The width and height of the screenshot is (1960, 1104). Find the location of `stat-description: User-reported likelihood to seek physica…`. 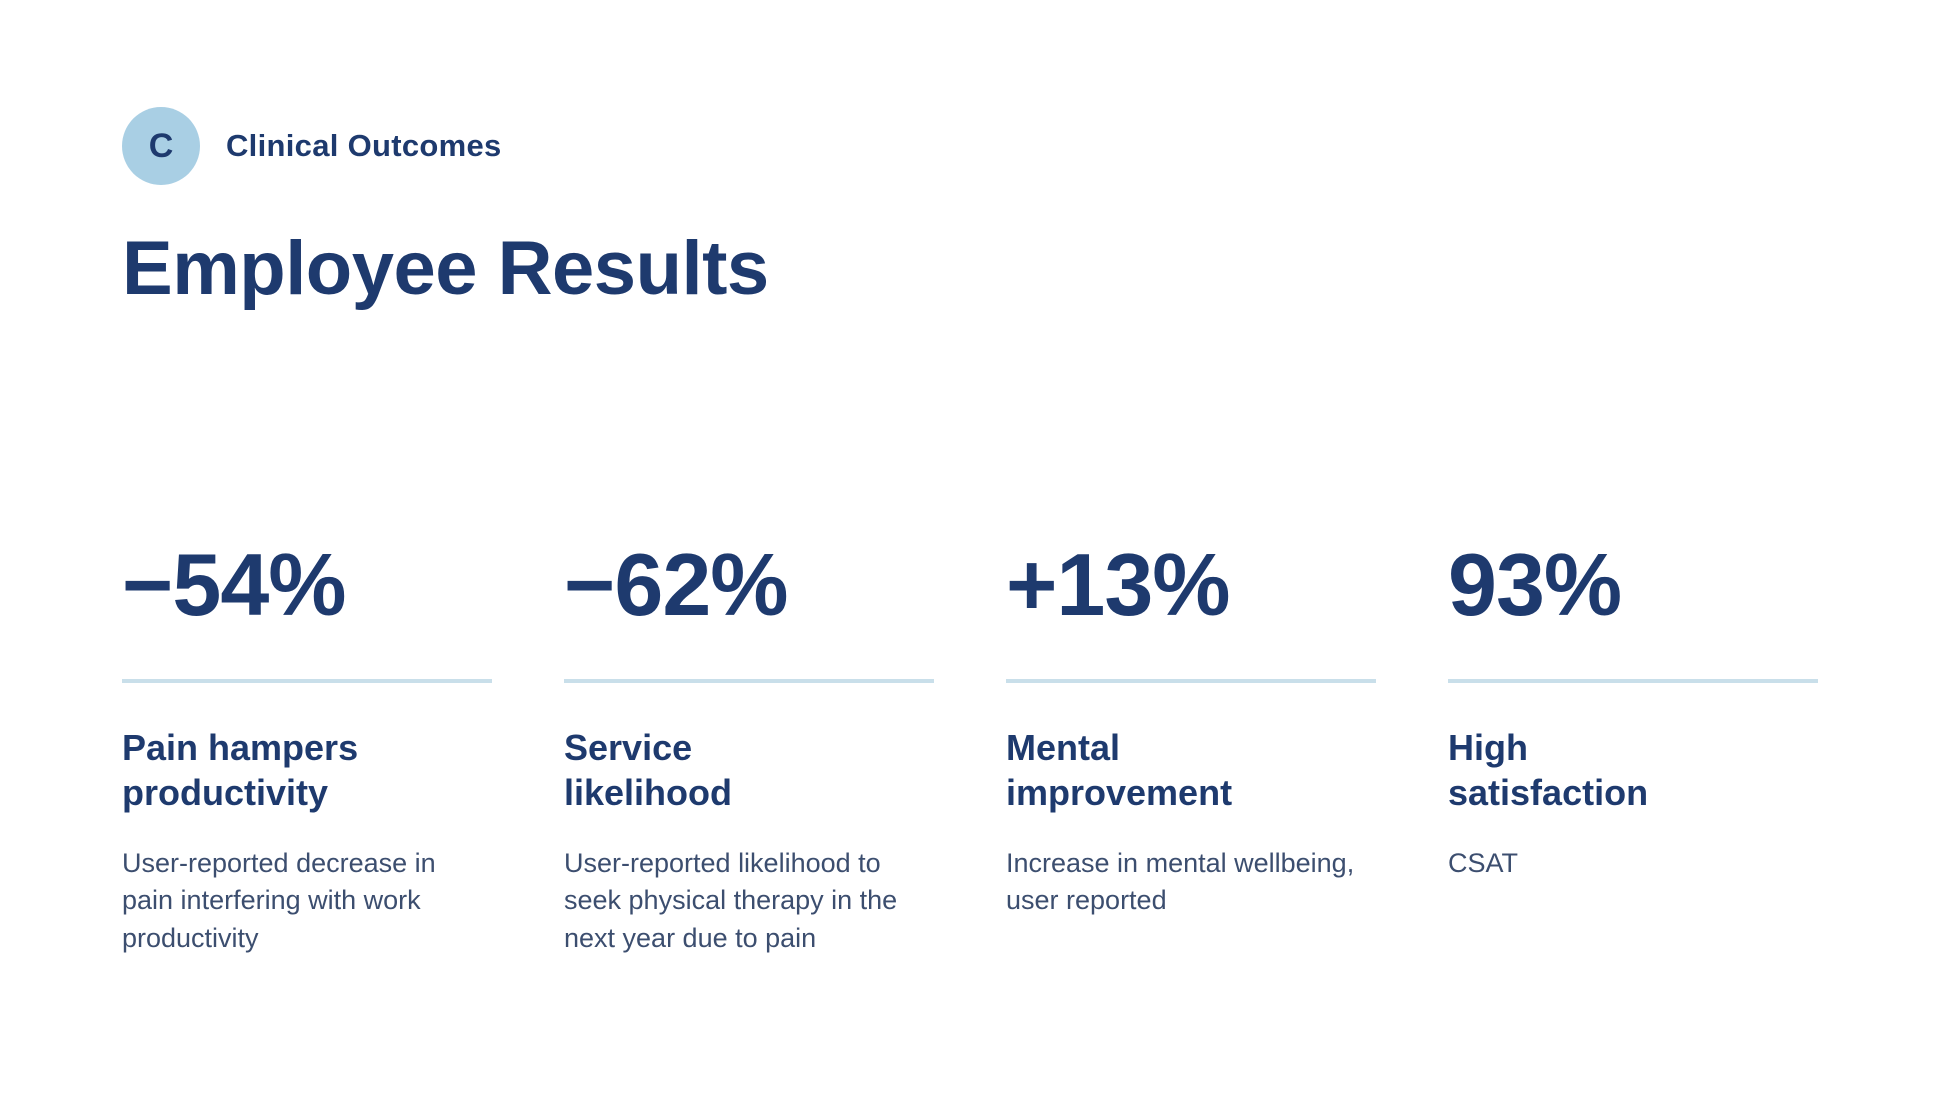

stat-description: User-reported likelihood to seek physica… is located at coordinates (731, 900).